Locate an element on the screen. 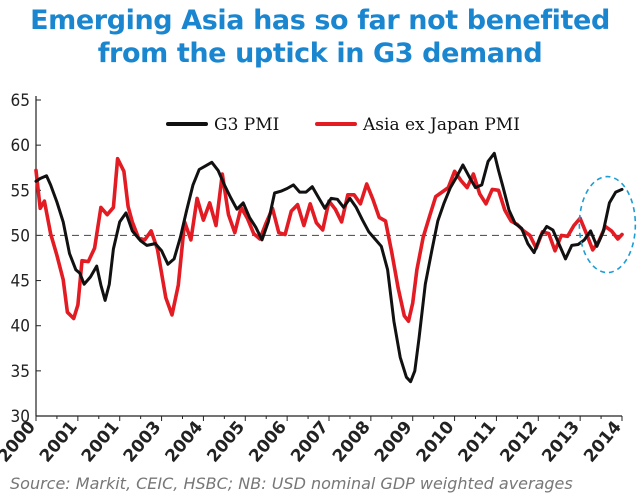  x-tick-label: 2009 is located at coordinates (394, 441).